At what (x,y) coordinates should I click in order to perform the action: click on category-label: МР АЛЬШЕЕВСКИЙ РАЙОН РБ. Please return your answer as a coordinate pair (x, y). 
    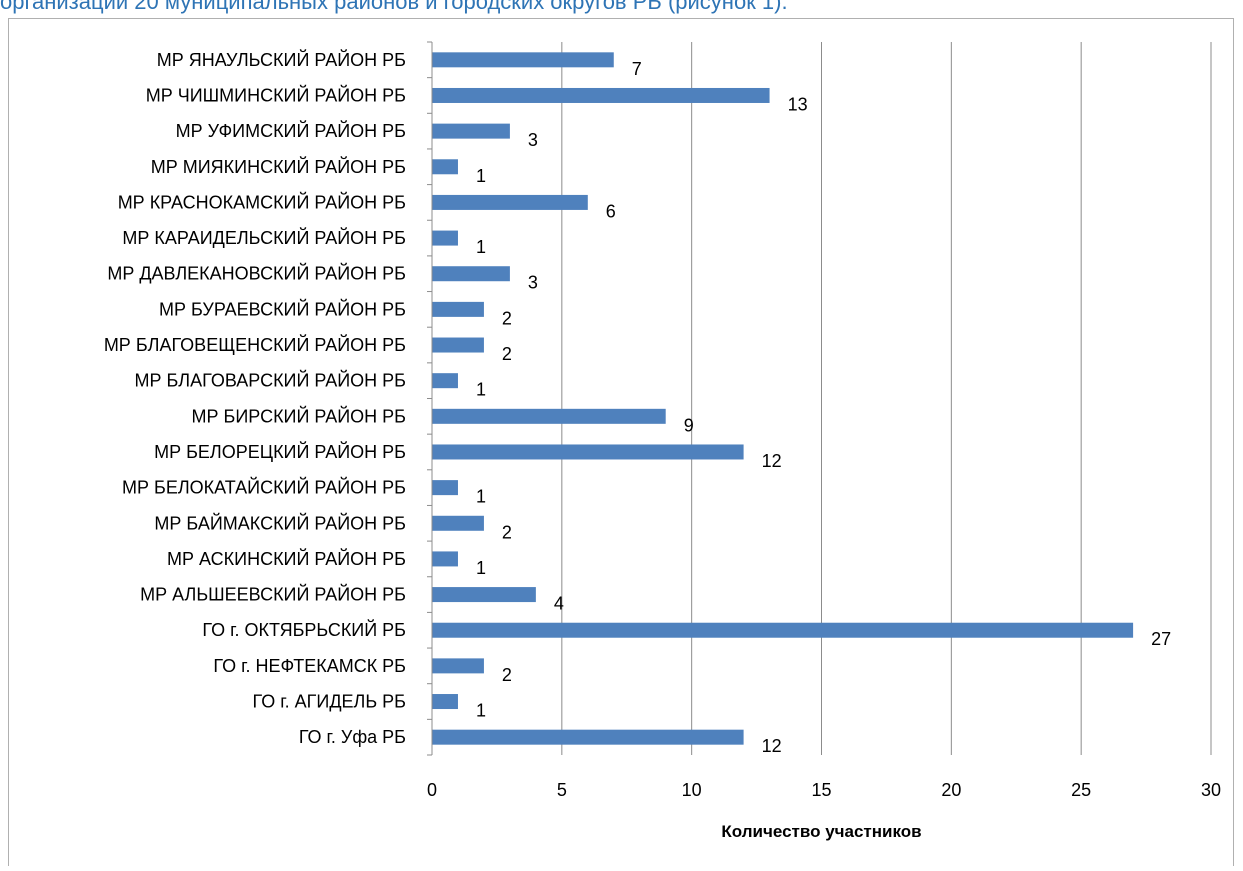
    Looking at the image, I should click on (273, 594).